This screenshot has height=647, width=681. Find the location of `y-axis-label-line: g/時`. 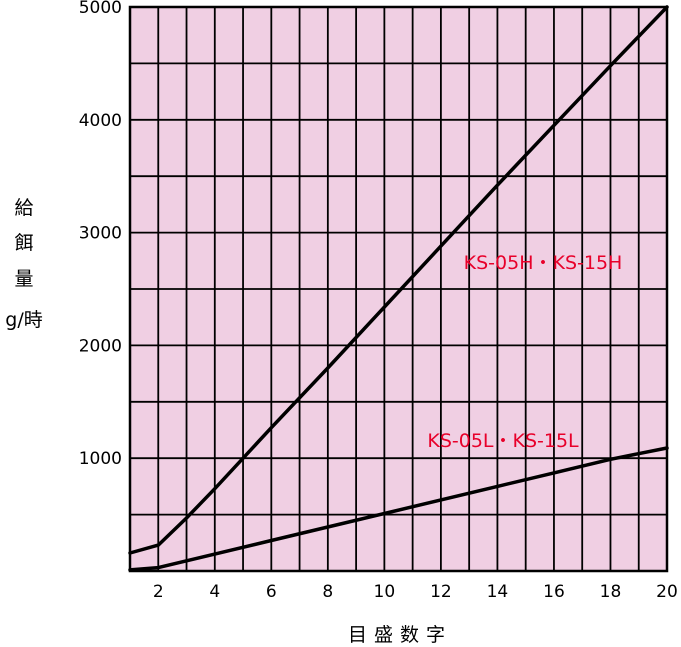

y-axis-label-line: g/時 is located at coordinates (23, 320).